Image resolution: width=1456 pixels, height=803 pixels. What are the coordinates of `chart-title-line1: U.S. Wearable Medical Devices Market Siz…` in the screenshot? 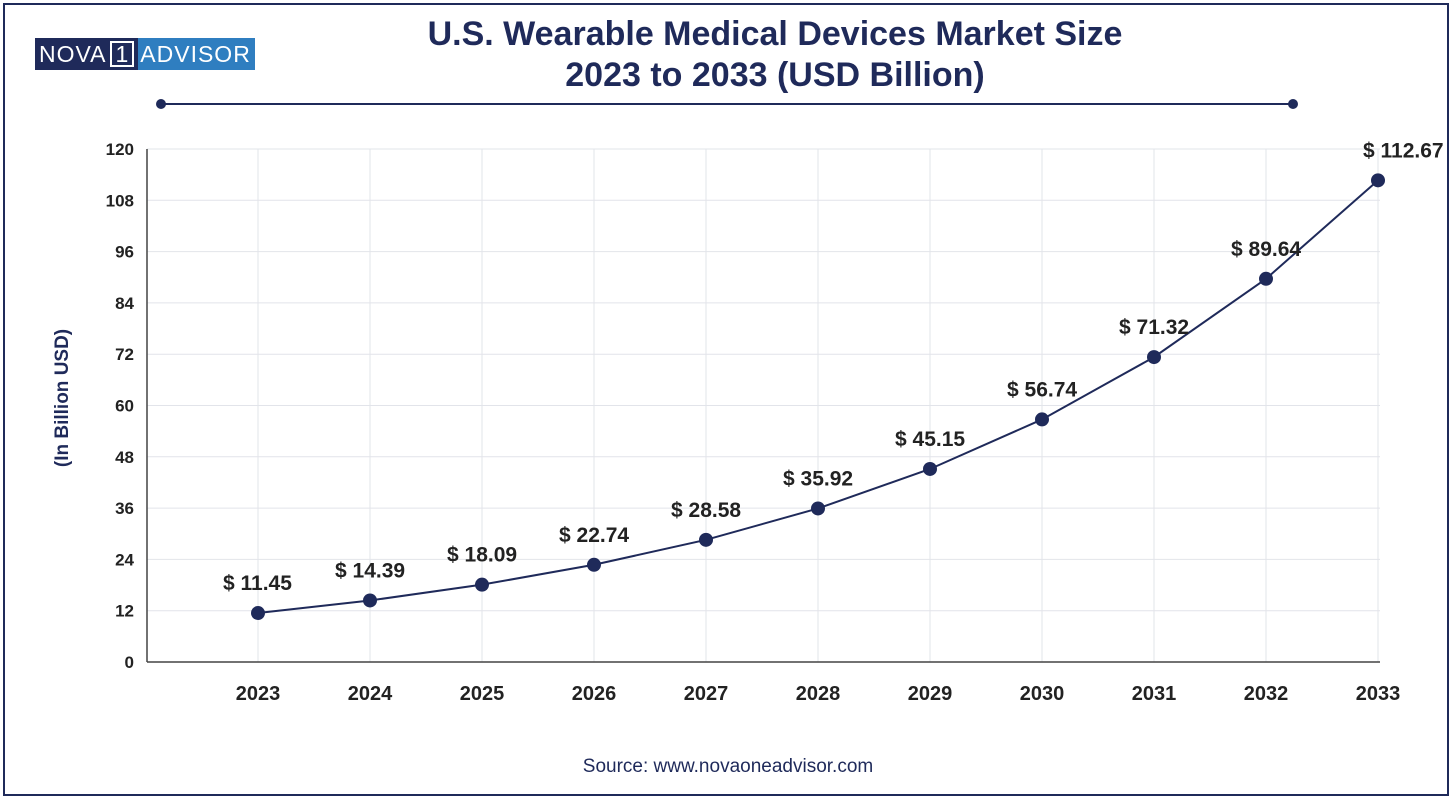 It's located at (775, 34).